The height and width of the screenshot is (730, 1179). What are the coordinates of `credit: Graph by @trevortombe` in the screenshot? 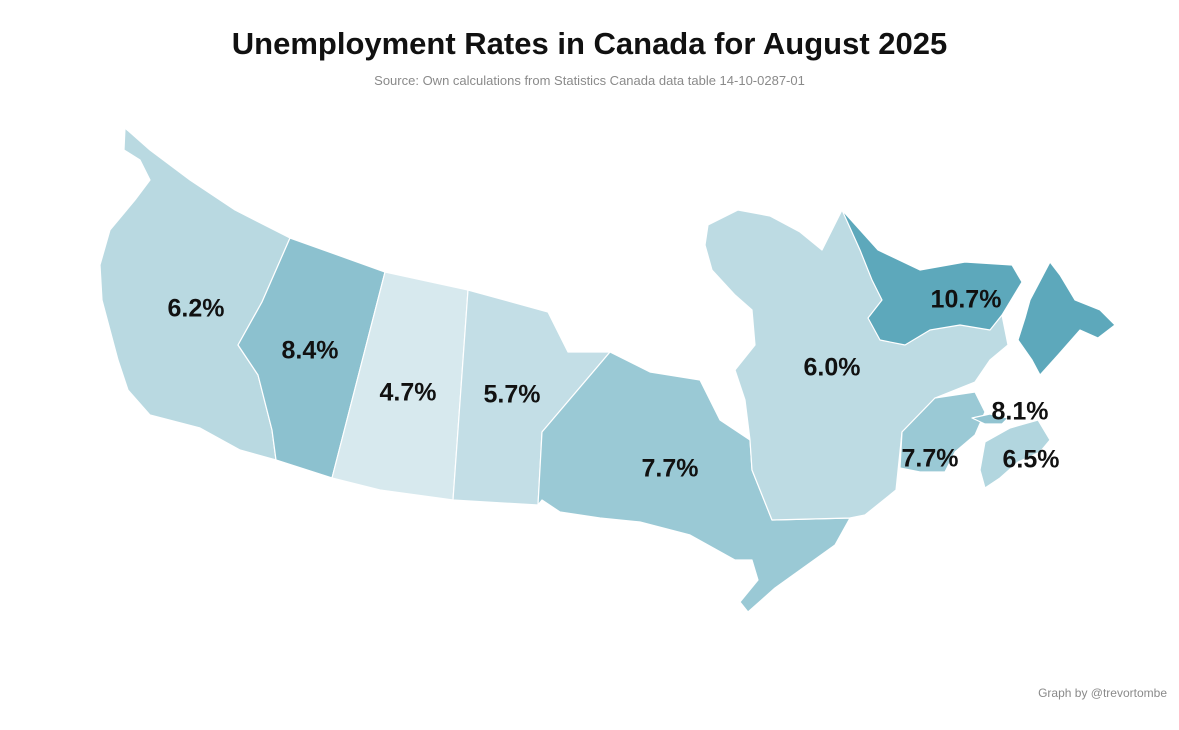 It's located at (1102, 693).